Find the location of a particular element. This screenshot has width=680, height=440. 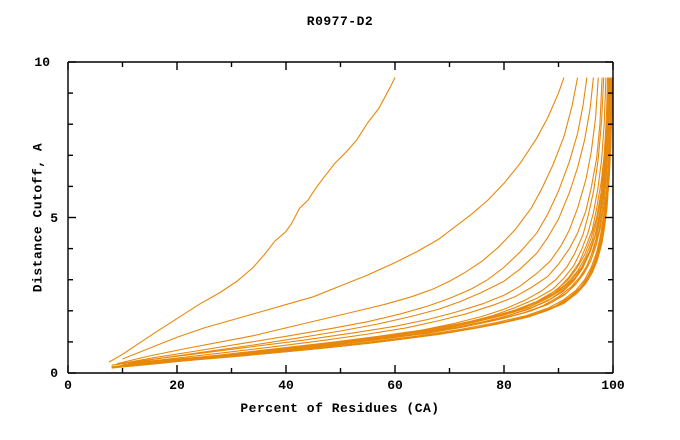

xtick-label-40: 40 is located at coordinates (286, 385).